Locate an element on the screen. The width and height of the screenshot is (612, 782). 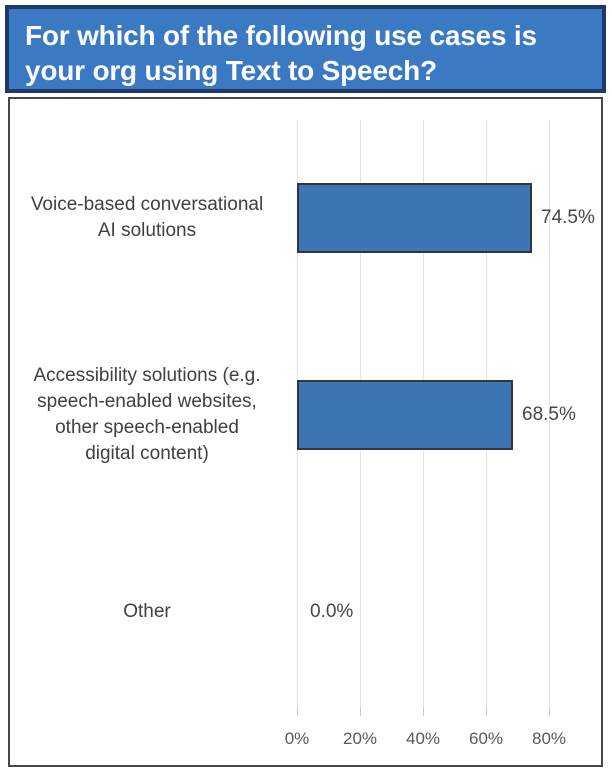
category-label-line: Other is located at coordinates (147, 611).